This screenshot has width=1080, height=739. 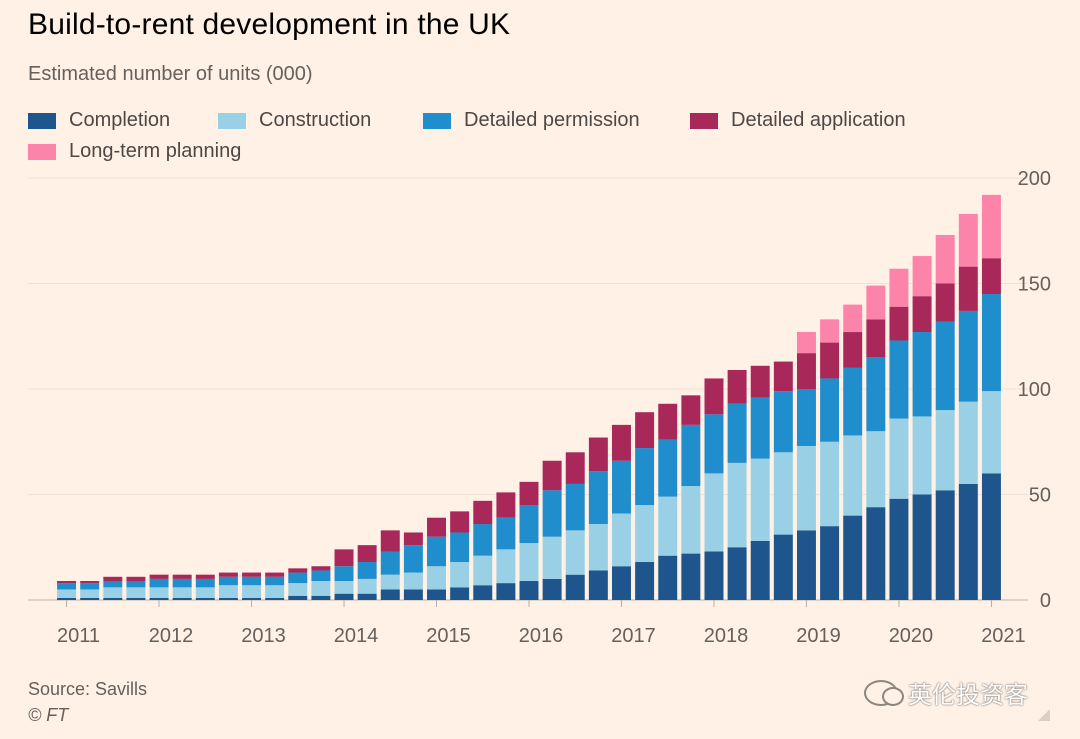 What do you see at coordinates (922, 428) in the screenshot?
I see `bar-stack-2020-q2` at bounding box center [922, 428].